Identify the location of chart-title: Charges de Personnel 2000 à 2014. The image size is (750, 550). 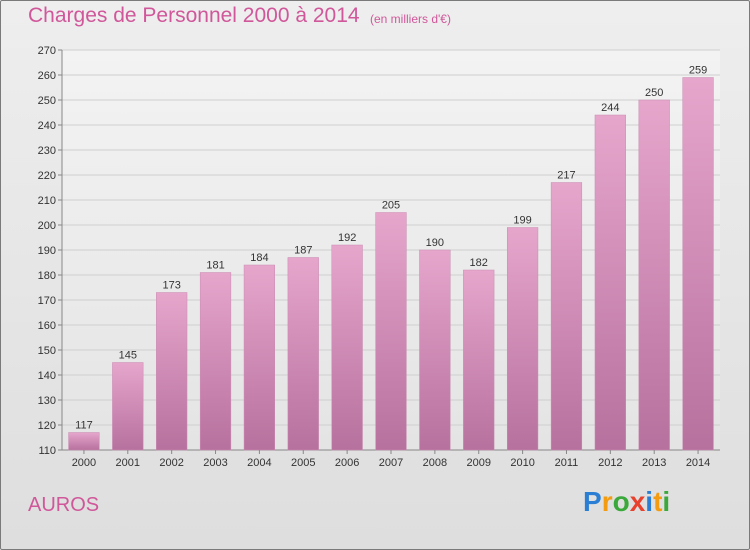
(194, 15).